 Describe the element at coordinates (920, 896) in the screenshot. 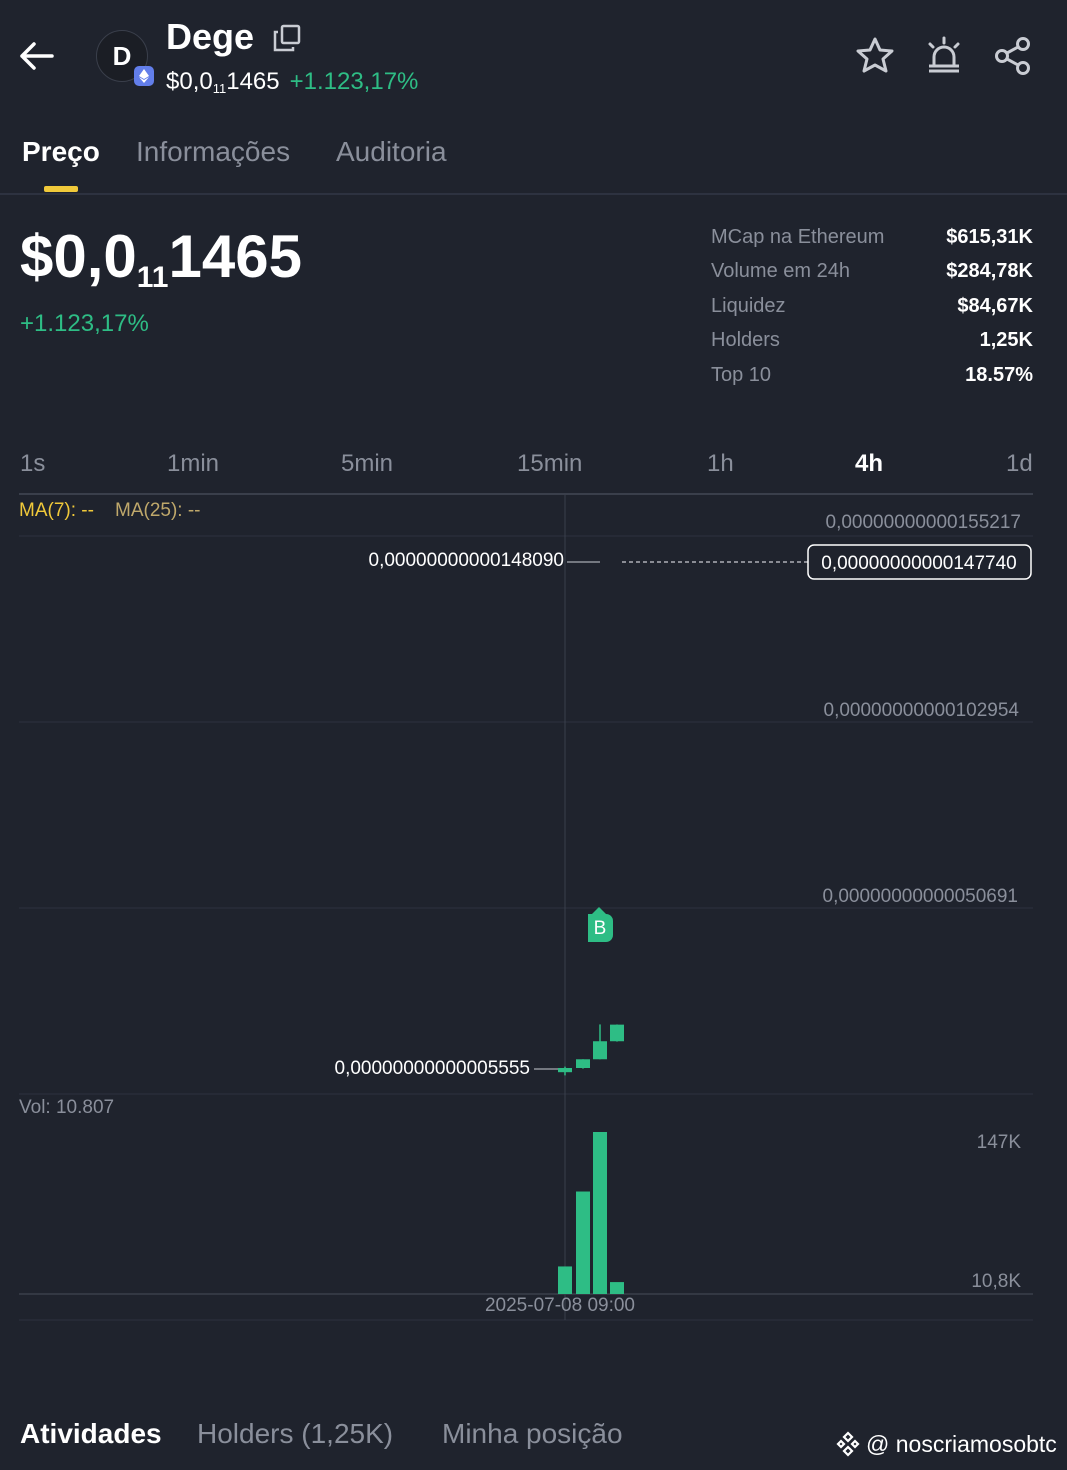

I see `y-axis-label-low: 0,00000000000050691` at that location.